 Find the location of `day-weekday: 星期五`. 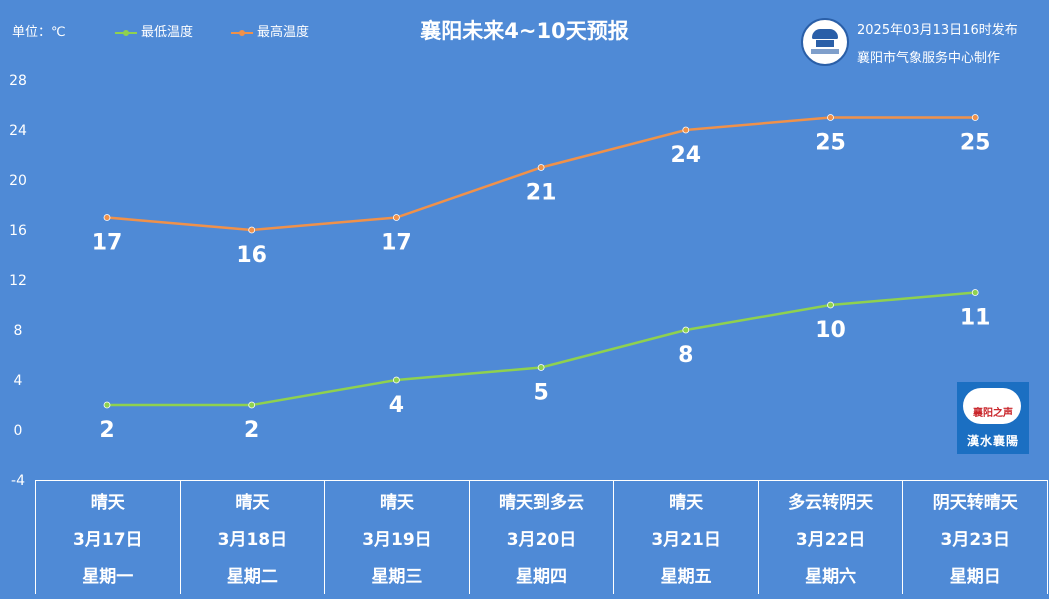

day-weekday: 星期五 is located at coordinates (686, 577).